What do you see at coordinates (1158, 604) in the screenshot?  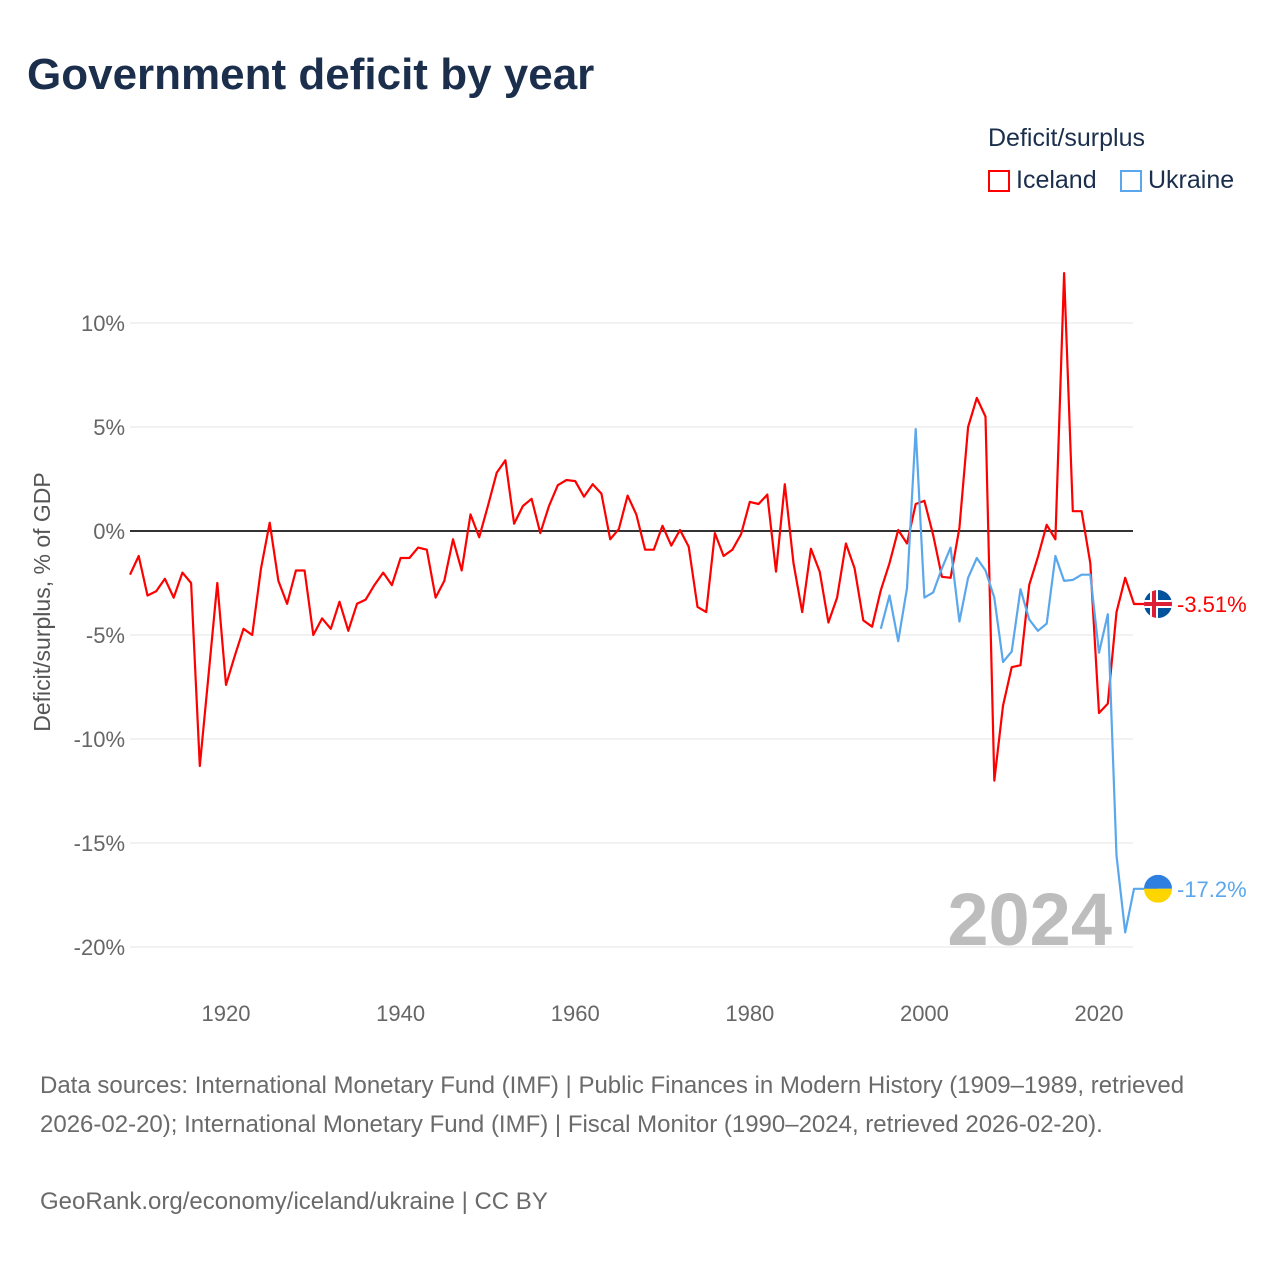 I see `iceland-flag-icon` at bounding box center [1158, 604].